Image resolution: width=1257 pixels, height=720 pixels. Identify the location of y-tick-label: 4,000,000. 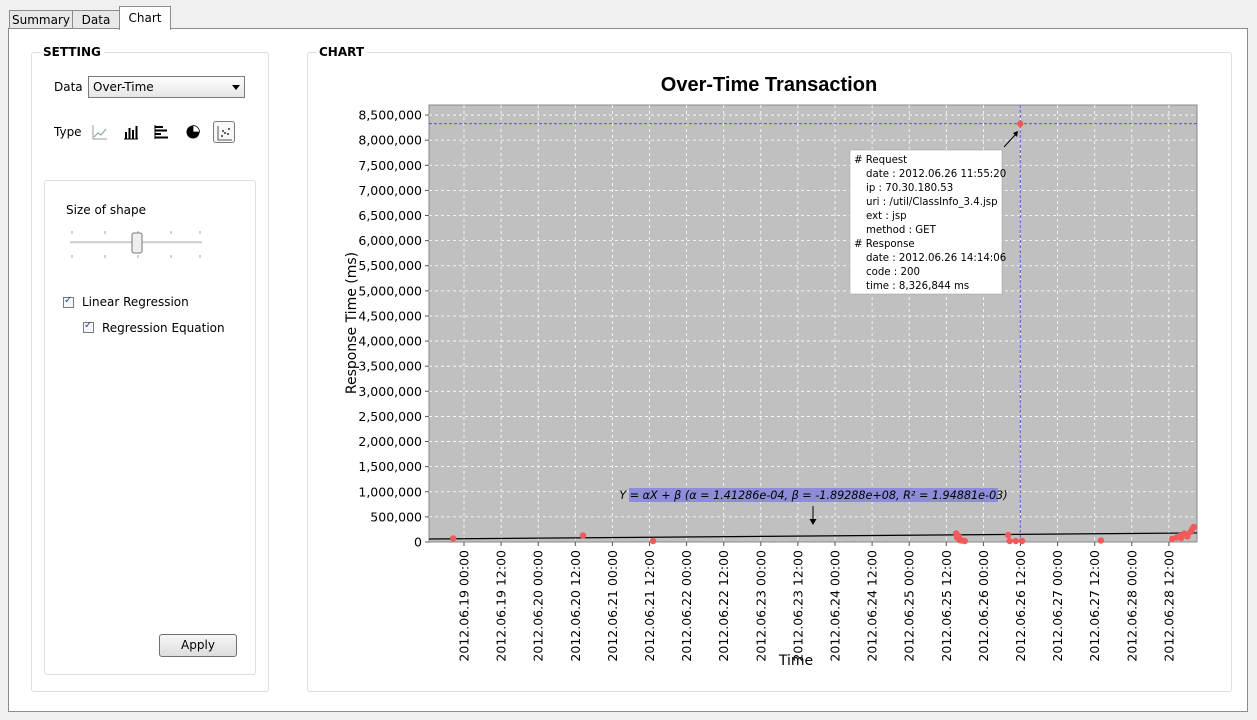
(390, 341).